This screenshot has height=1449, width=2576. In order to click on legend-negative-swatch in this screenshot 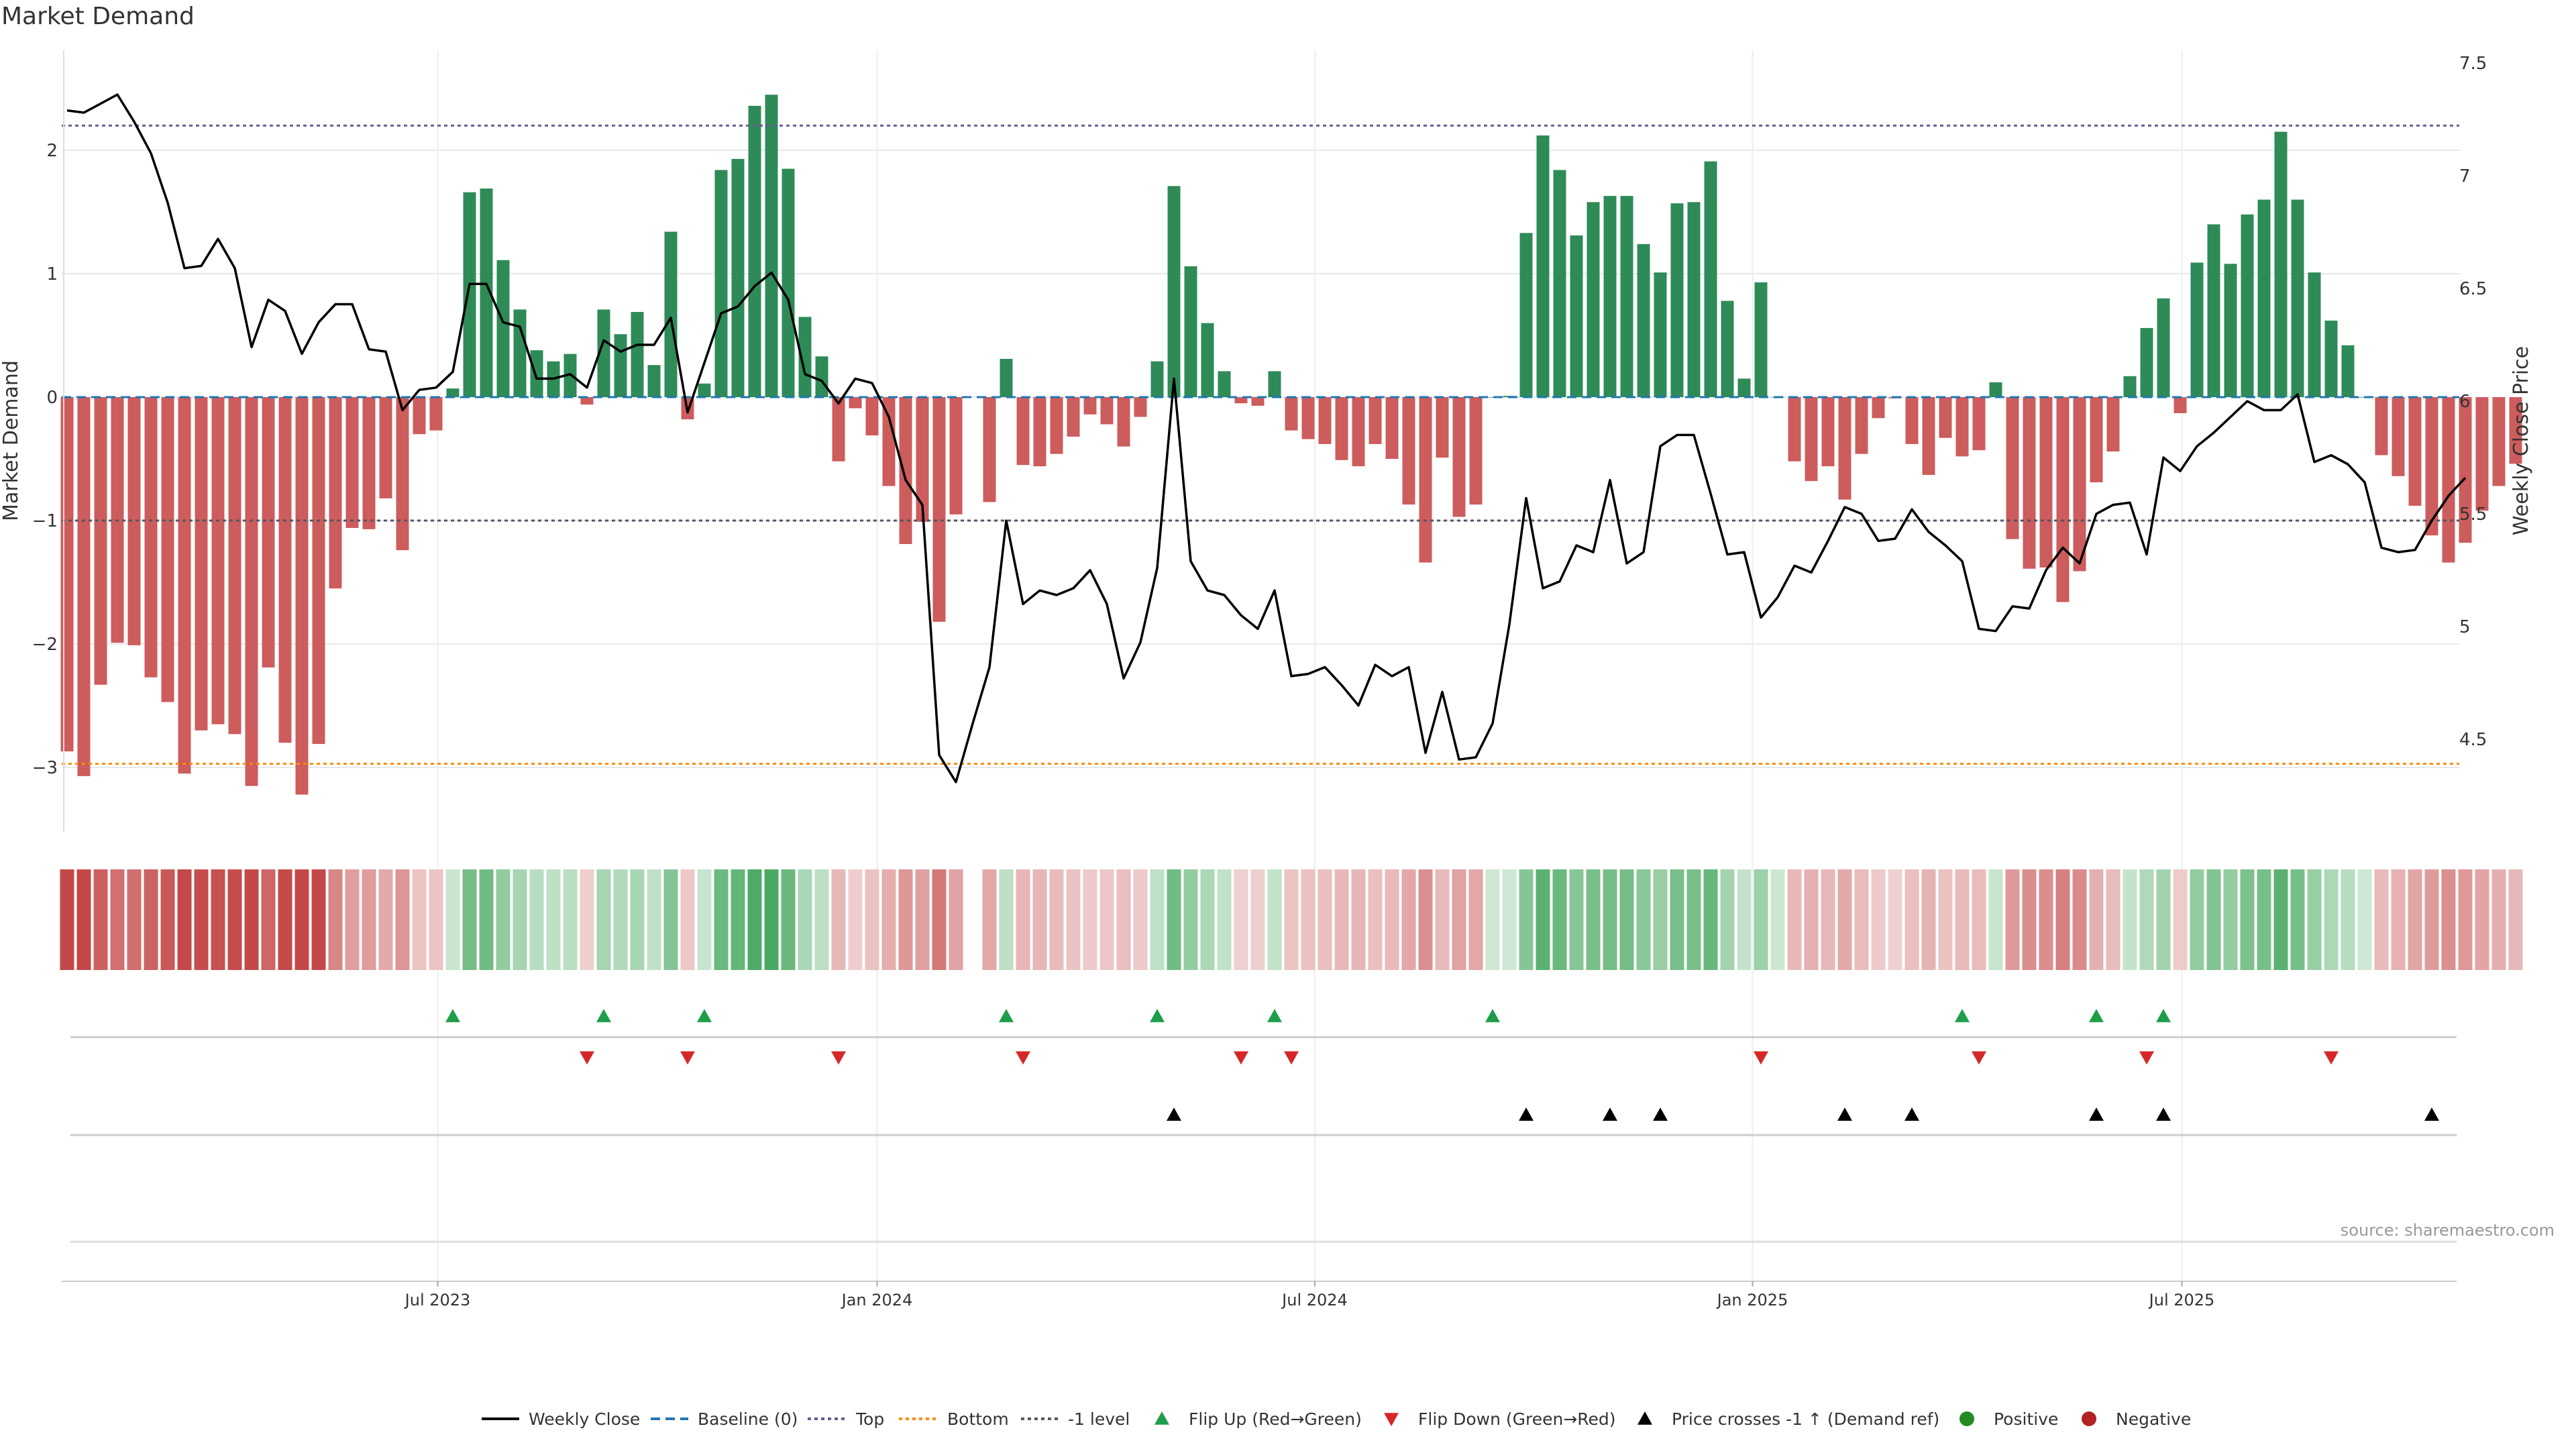, I will do `click(2089, 1418)`.